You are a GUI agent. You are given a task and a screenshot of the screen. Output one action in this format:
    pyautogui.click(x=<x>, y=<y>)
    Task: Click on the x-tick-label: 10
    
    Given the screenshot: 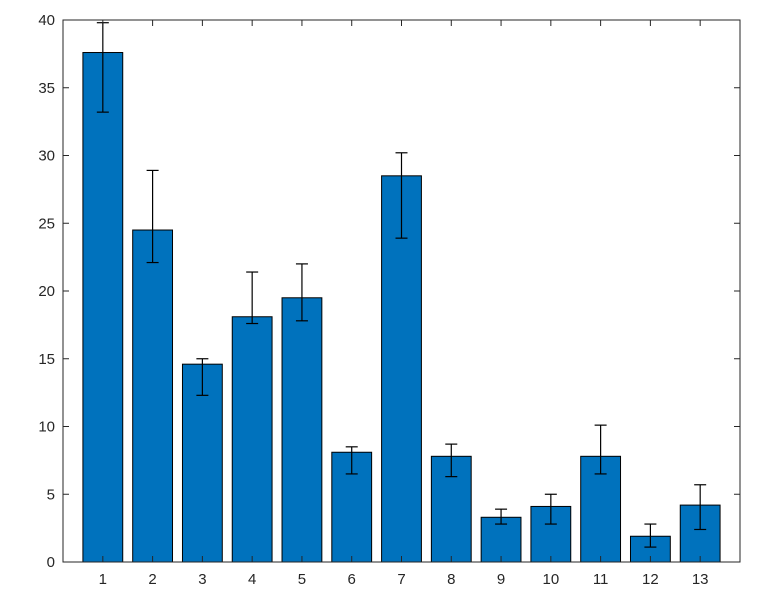 What is the action you would take?
    pyautogui.click(x=550, y=579)
    